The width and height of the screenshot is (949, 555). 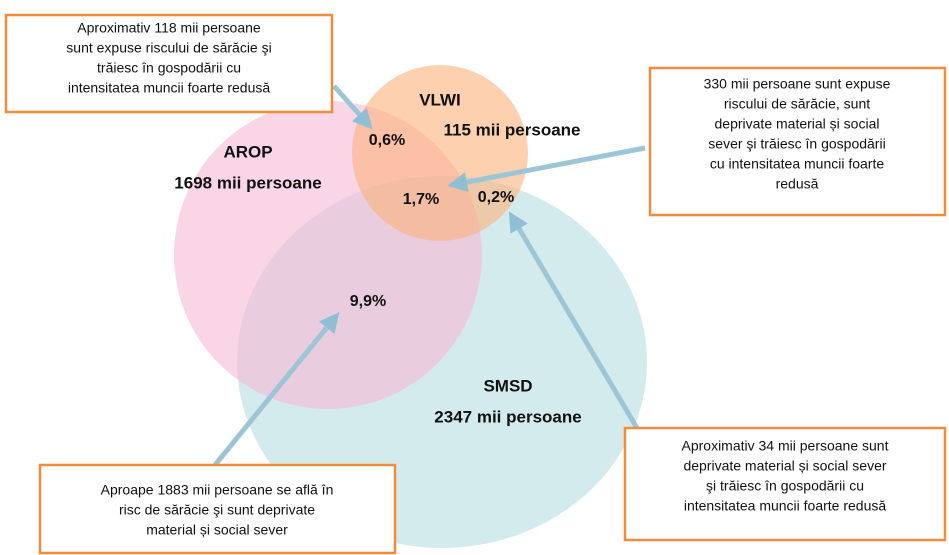 What do you see at coordinates (368, 301) in the screenshot?
I see `region-percent: 9,9%` at bounding box center [368, 301].